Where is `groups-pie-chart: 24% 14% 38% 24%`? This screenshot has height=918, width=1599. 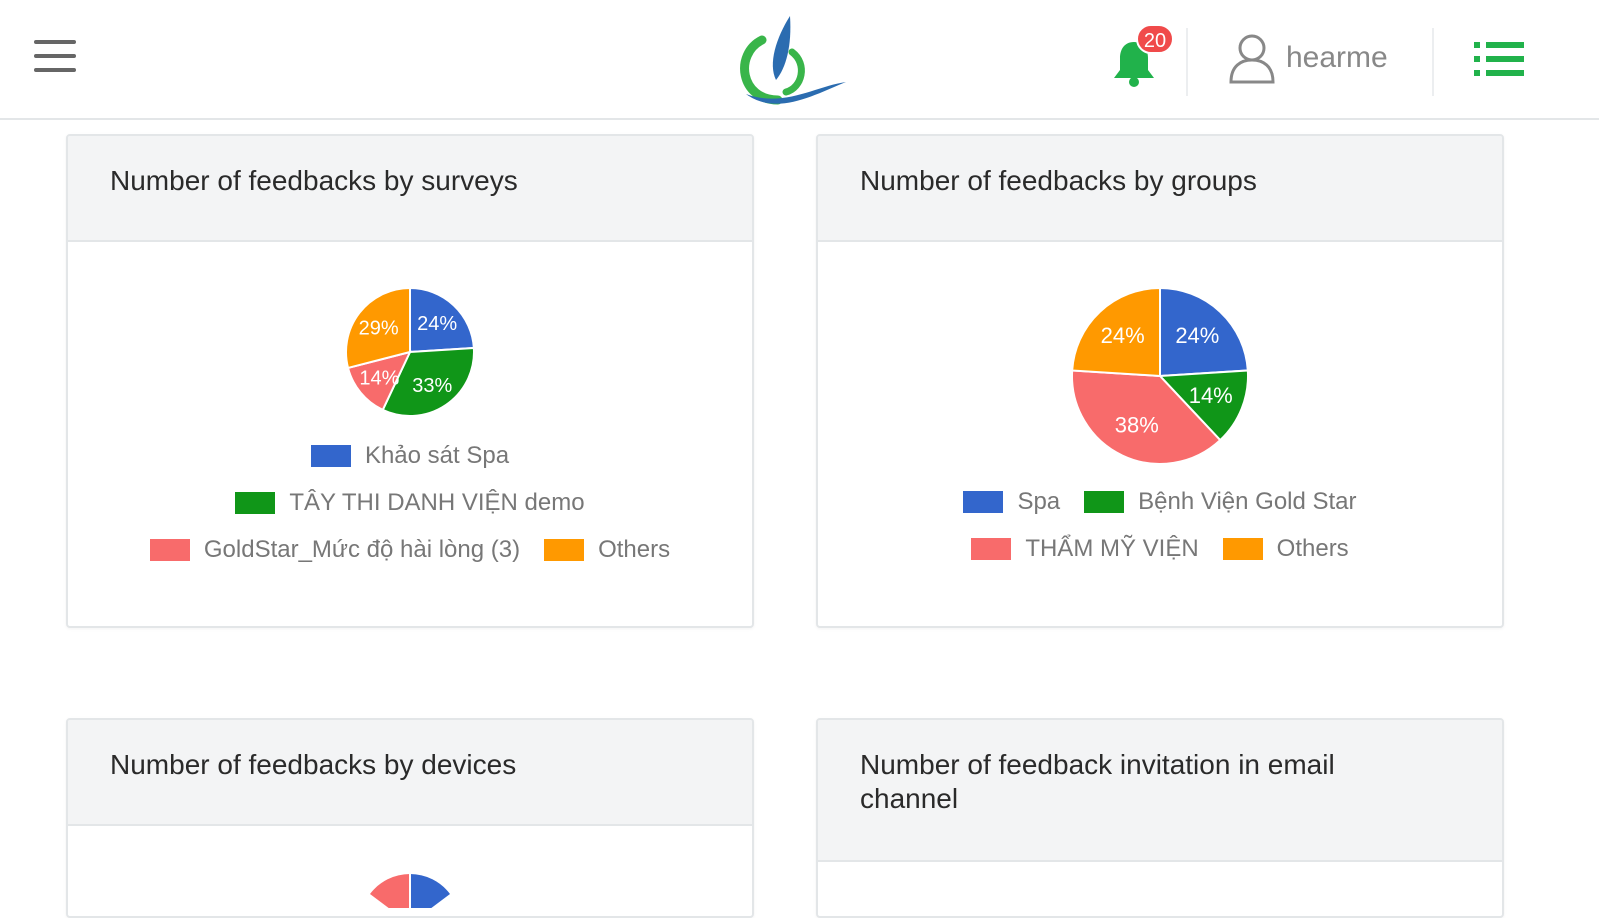 groups-pie-chart: 24% 14% 38% 24% is located at coordinates (1160, 375).